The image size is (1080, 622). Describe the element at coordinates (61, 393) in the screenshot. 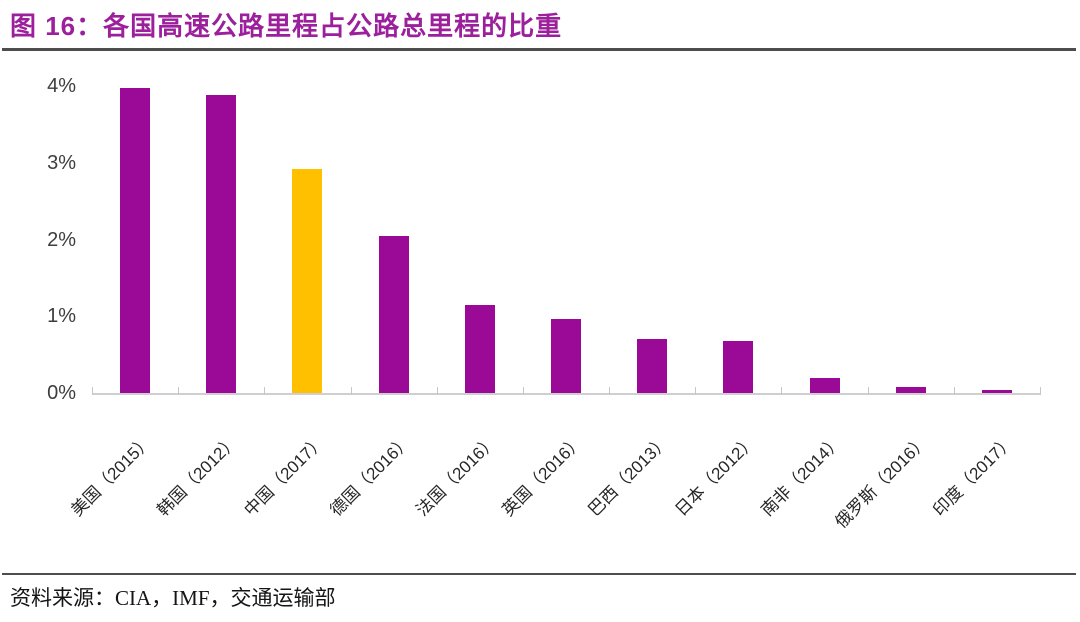

I see `y-axis-label: 0%` at that location.